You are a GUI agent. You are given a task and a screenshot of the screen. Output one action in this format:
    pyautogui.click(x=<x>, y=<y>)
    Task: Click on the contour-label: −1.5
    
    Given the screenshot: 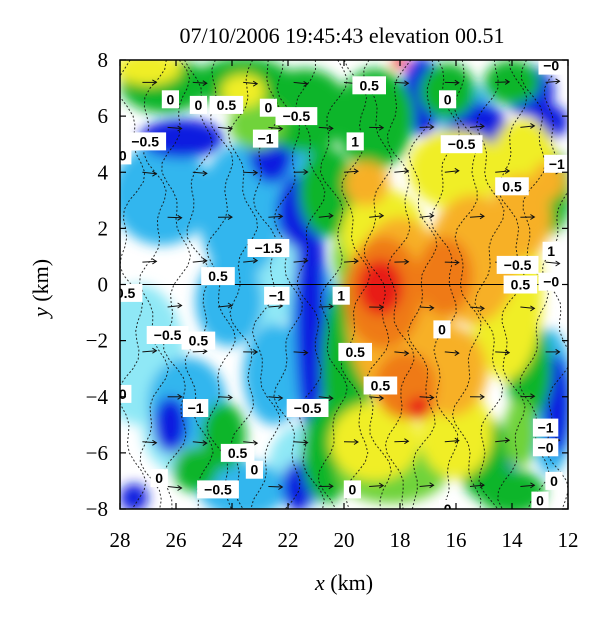 What is the action you would take?
    pyautogui.click(x=268, y=248)
    